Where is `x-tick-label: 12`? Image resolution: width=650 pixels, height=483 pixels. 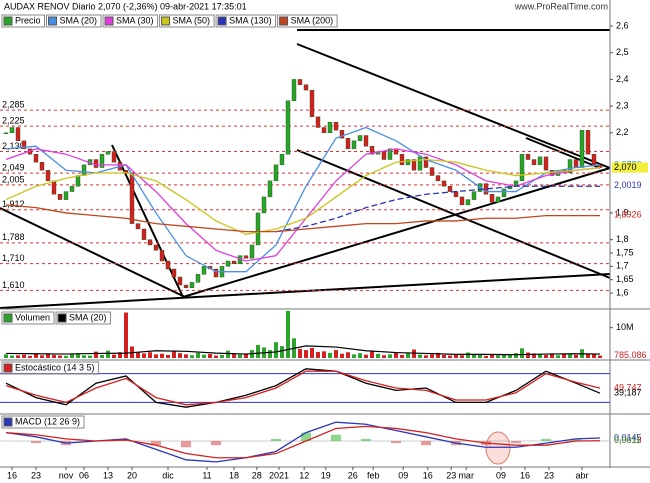 x-tick-label: 12 is located at coordinates (304, 475).